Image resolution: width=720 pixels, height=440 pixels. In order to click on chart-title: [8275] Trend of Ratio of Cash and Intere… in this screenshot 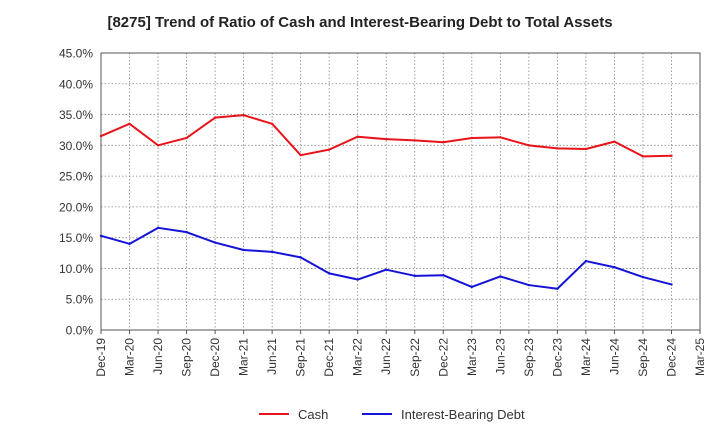, I will do `click(360, 22)`.